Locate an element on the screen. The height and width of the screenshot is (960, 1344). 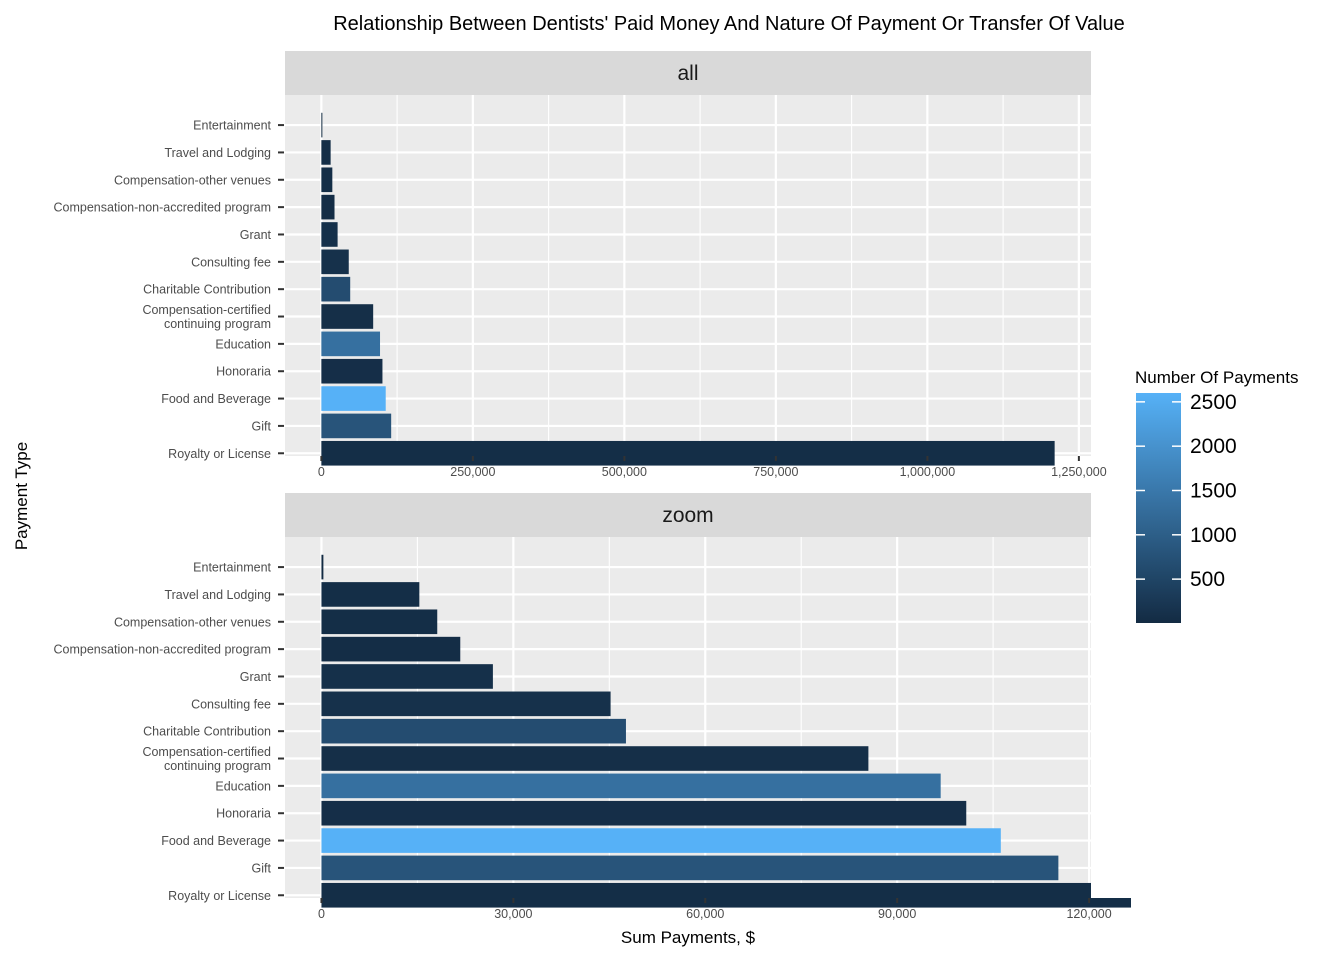
x-tick-label: 250,000 is located at coordinates (472, 472).